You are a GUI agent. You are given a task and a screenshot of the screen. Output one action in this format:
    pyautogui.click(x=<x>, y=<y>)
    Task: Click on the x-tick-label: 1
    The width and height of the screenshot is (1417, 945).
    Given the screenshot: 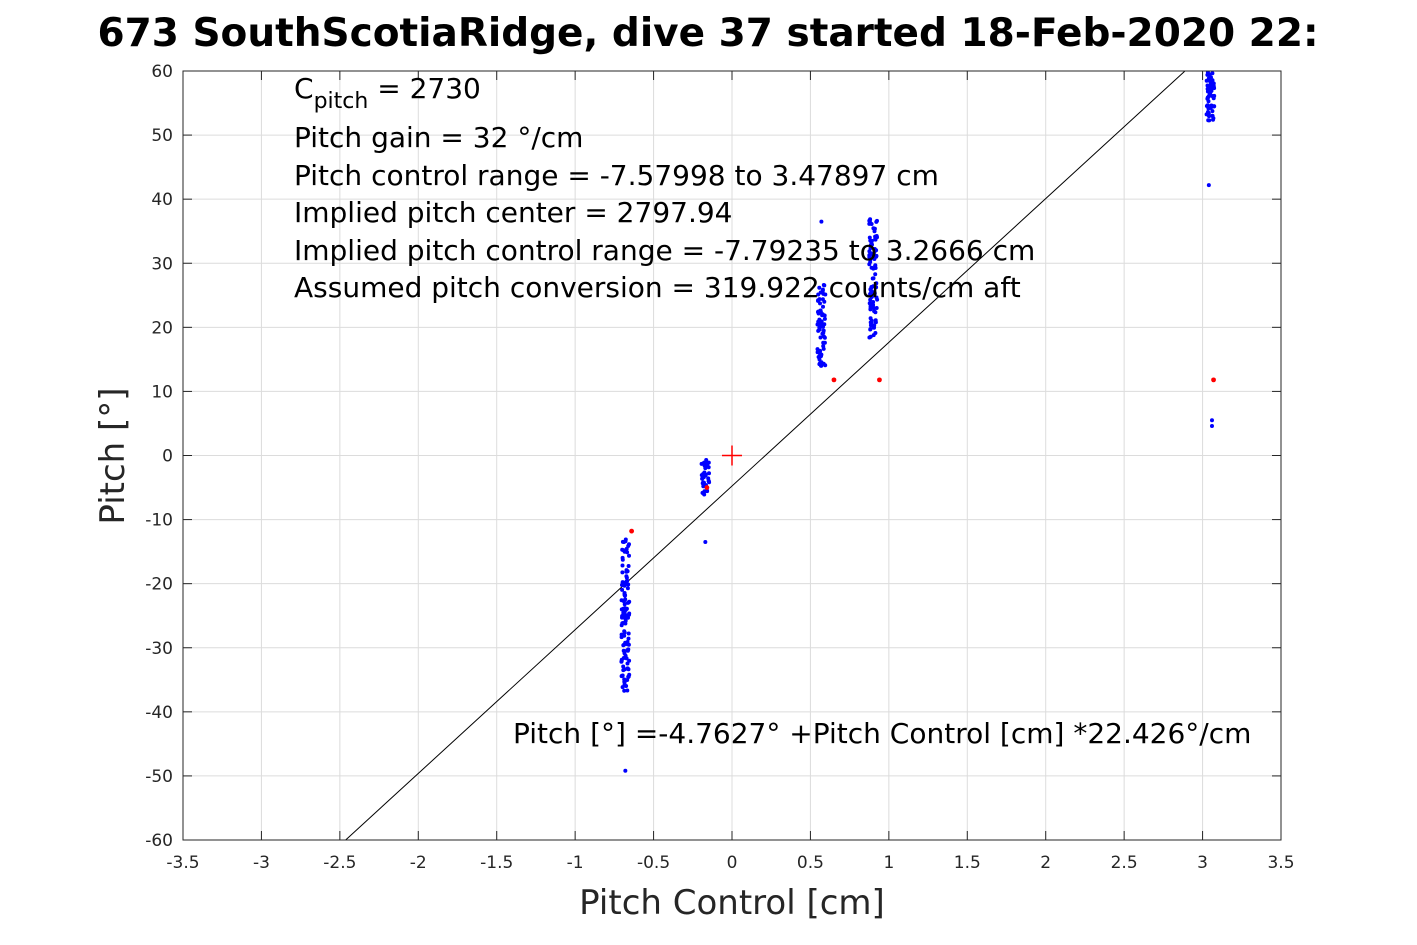 What is the action you would take?
    pyautogui.click(x=888, y=863)
    